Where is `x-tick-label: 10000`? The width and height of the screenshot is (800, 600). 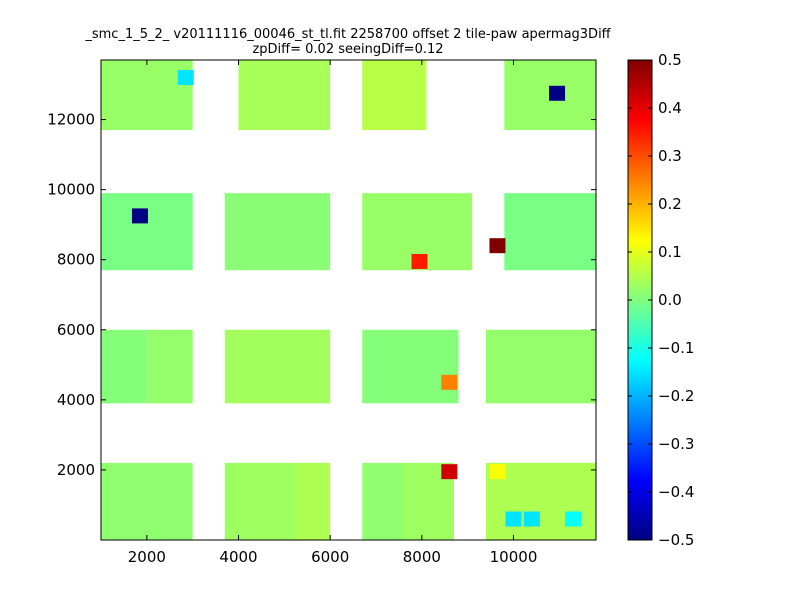
x-tick-label: 10000 is located at coordinates (514, 557).